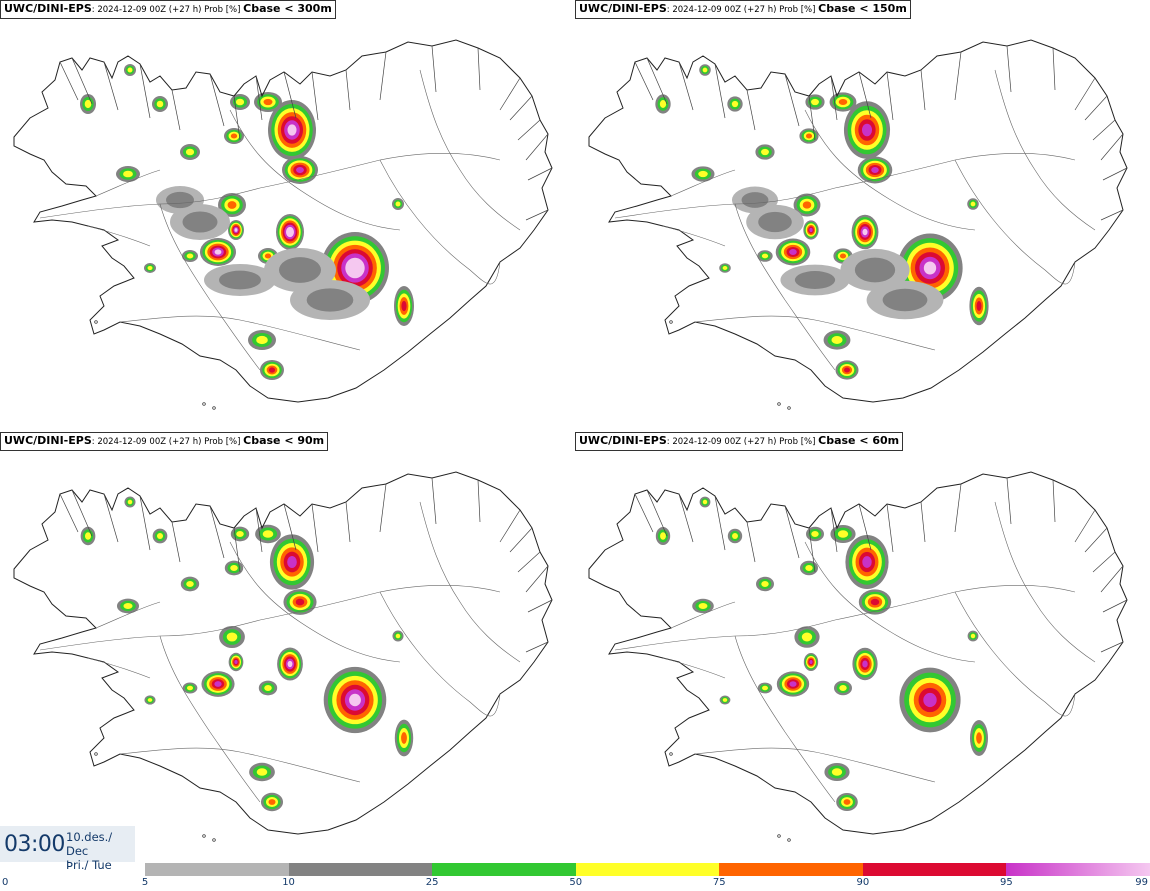  I want to click on parameter-label: Cbase < 150m, so click(862, 8).